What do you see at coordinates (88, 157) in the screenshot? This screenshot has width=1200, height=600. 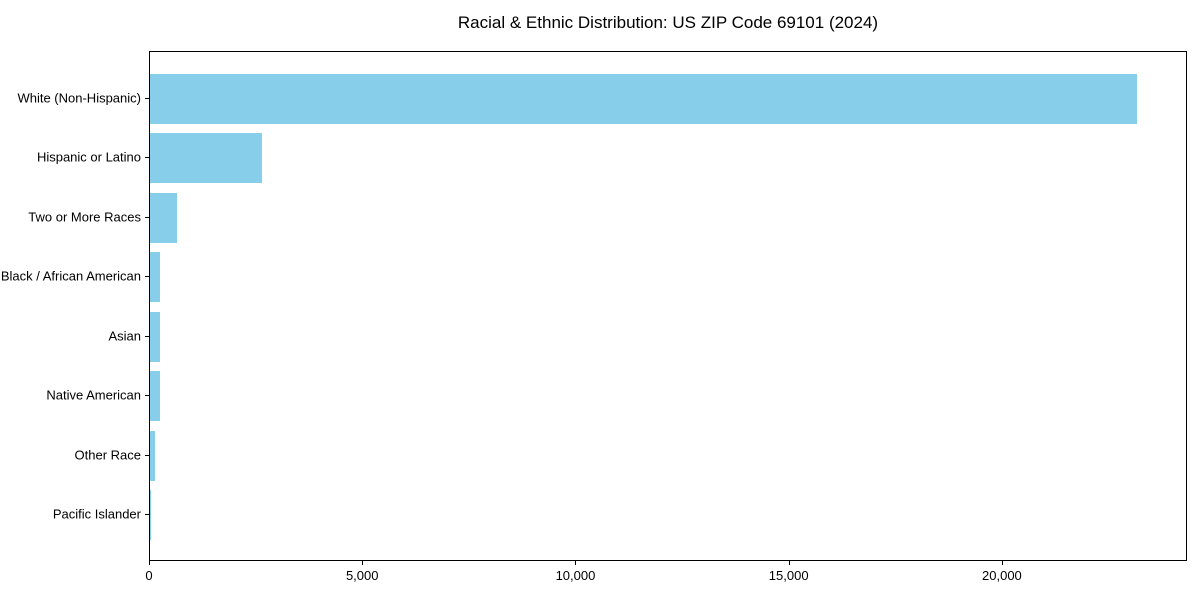 I see `category-label: Hispanic or Latino` at bounding box center [88, 157].